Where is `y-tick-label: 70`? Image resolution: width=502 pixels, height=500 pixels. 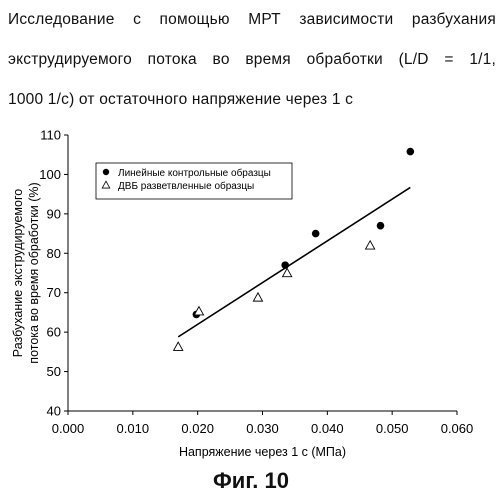 y-tick-label: 70 is located at coordinates (54, 292).